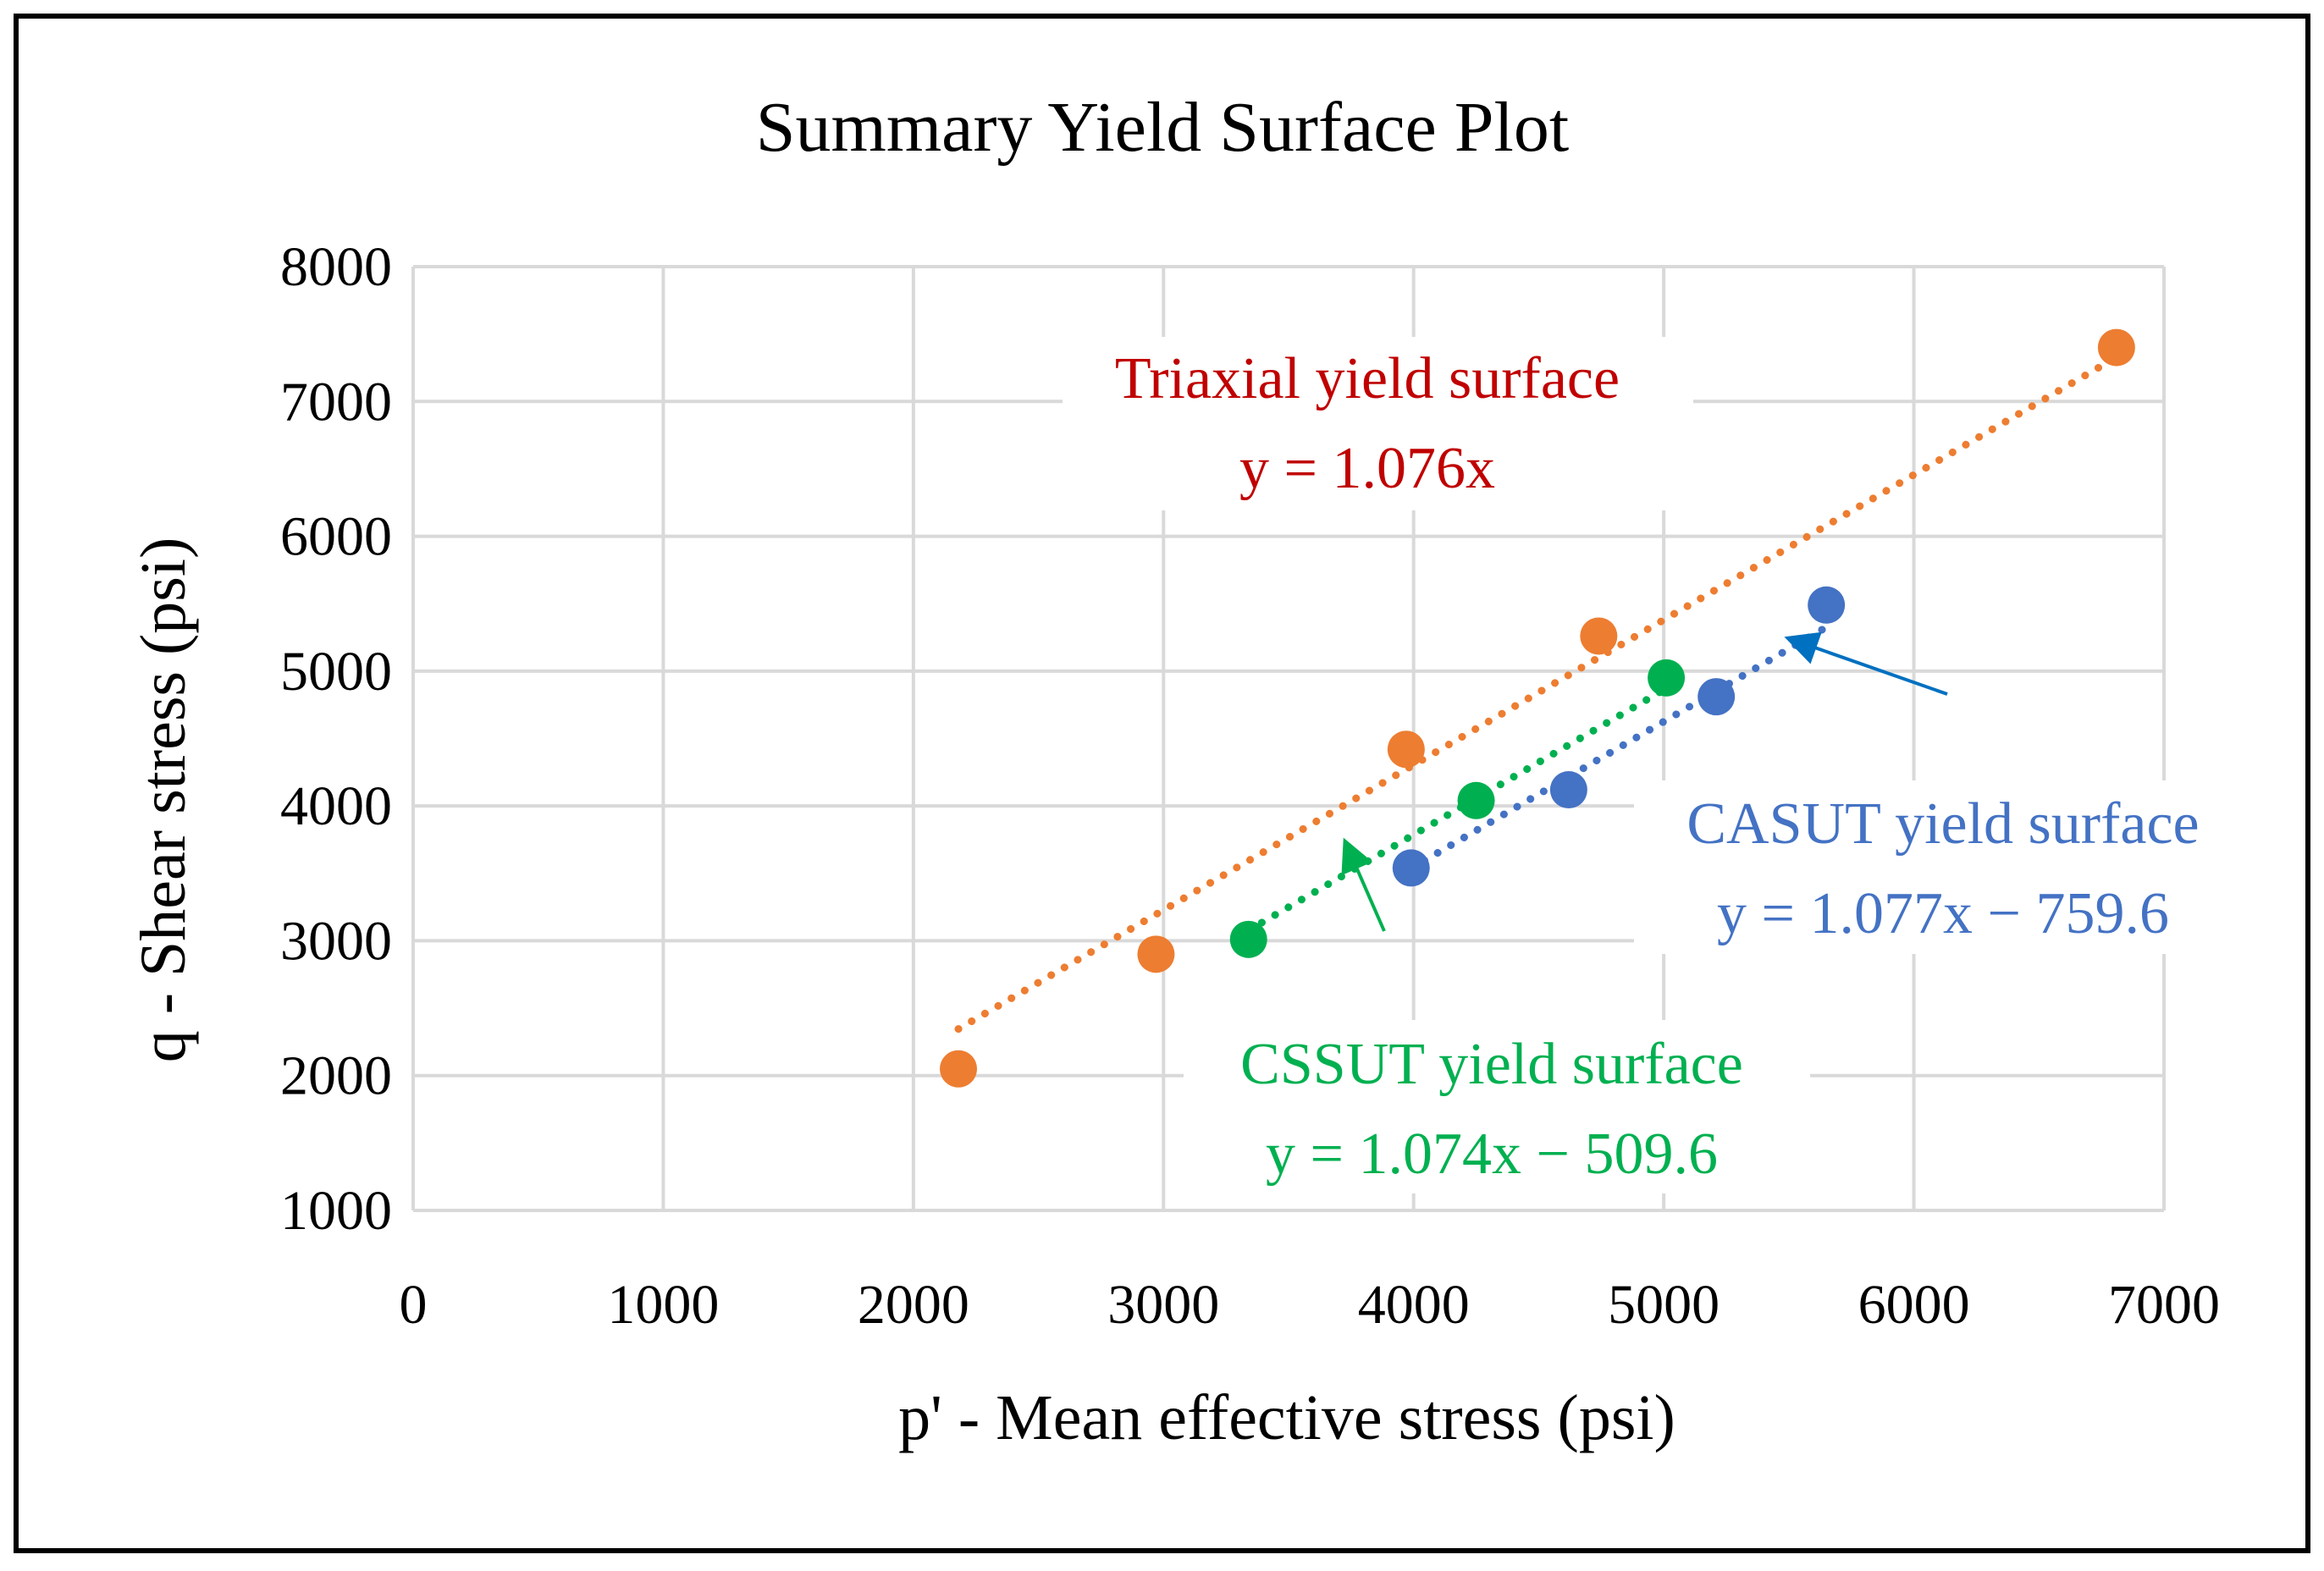  Describe the element at coordinates (663, 1305) in the screenshot. I see `x-tick-label: 1000` at that location.